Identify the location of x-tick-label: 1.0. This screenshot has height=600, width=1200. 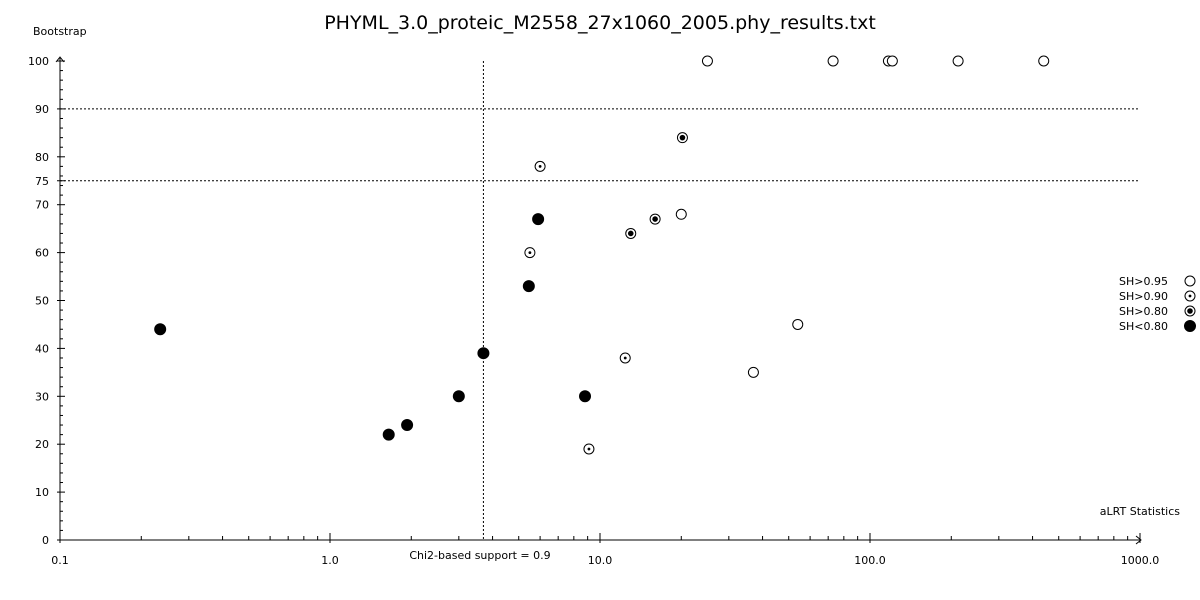
(330, 560).